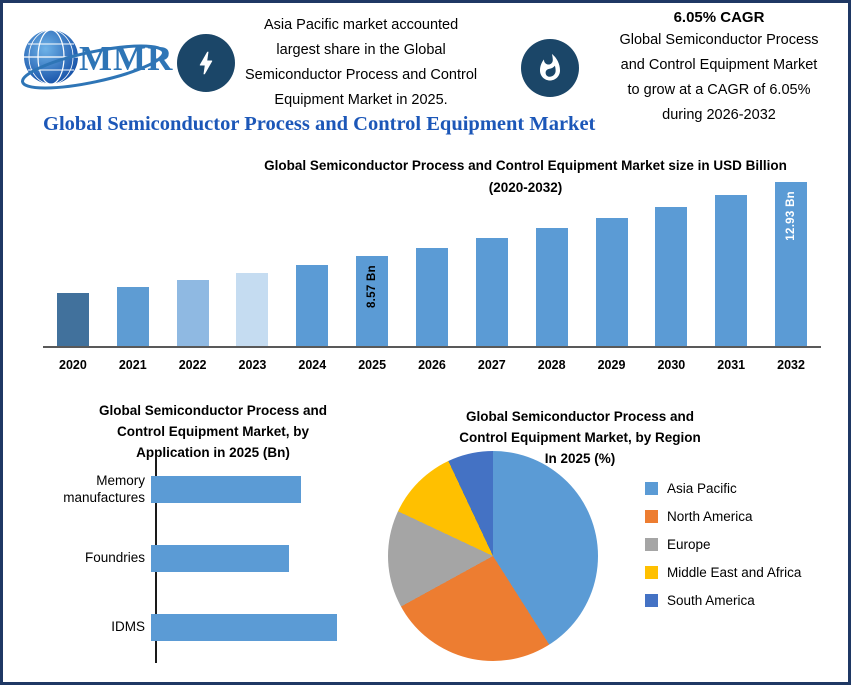 Image resolution: width=851 pixels, height=685 pixels. I want to click on application-row: Foundries, so click(219, 558).